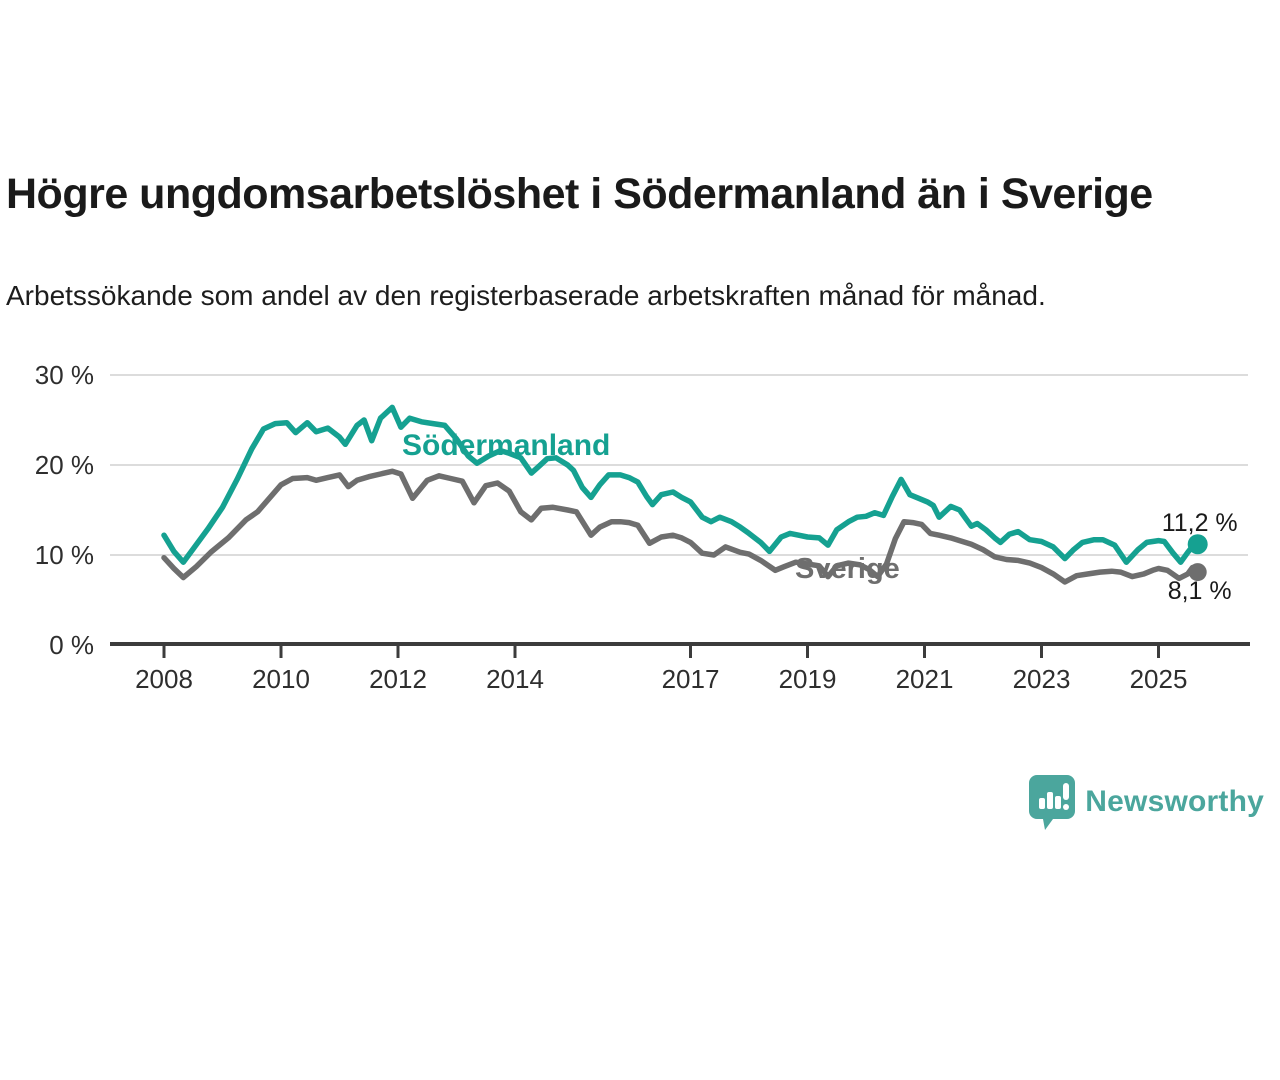  Describe the element at coordinates (1200, 591) in the screenshot. I see `sverige-end-value-label: 8,1 %` at that location.